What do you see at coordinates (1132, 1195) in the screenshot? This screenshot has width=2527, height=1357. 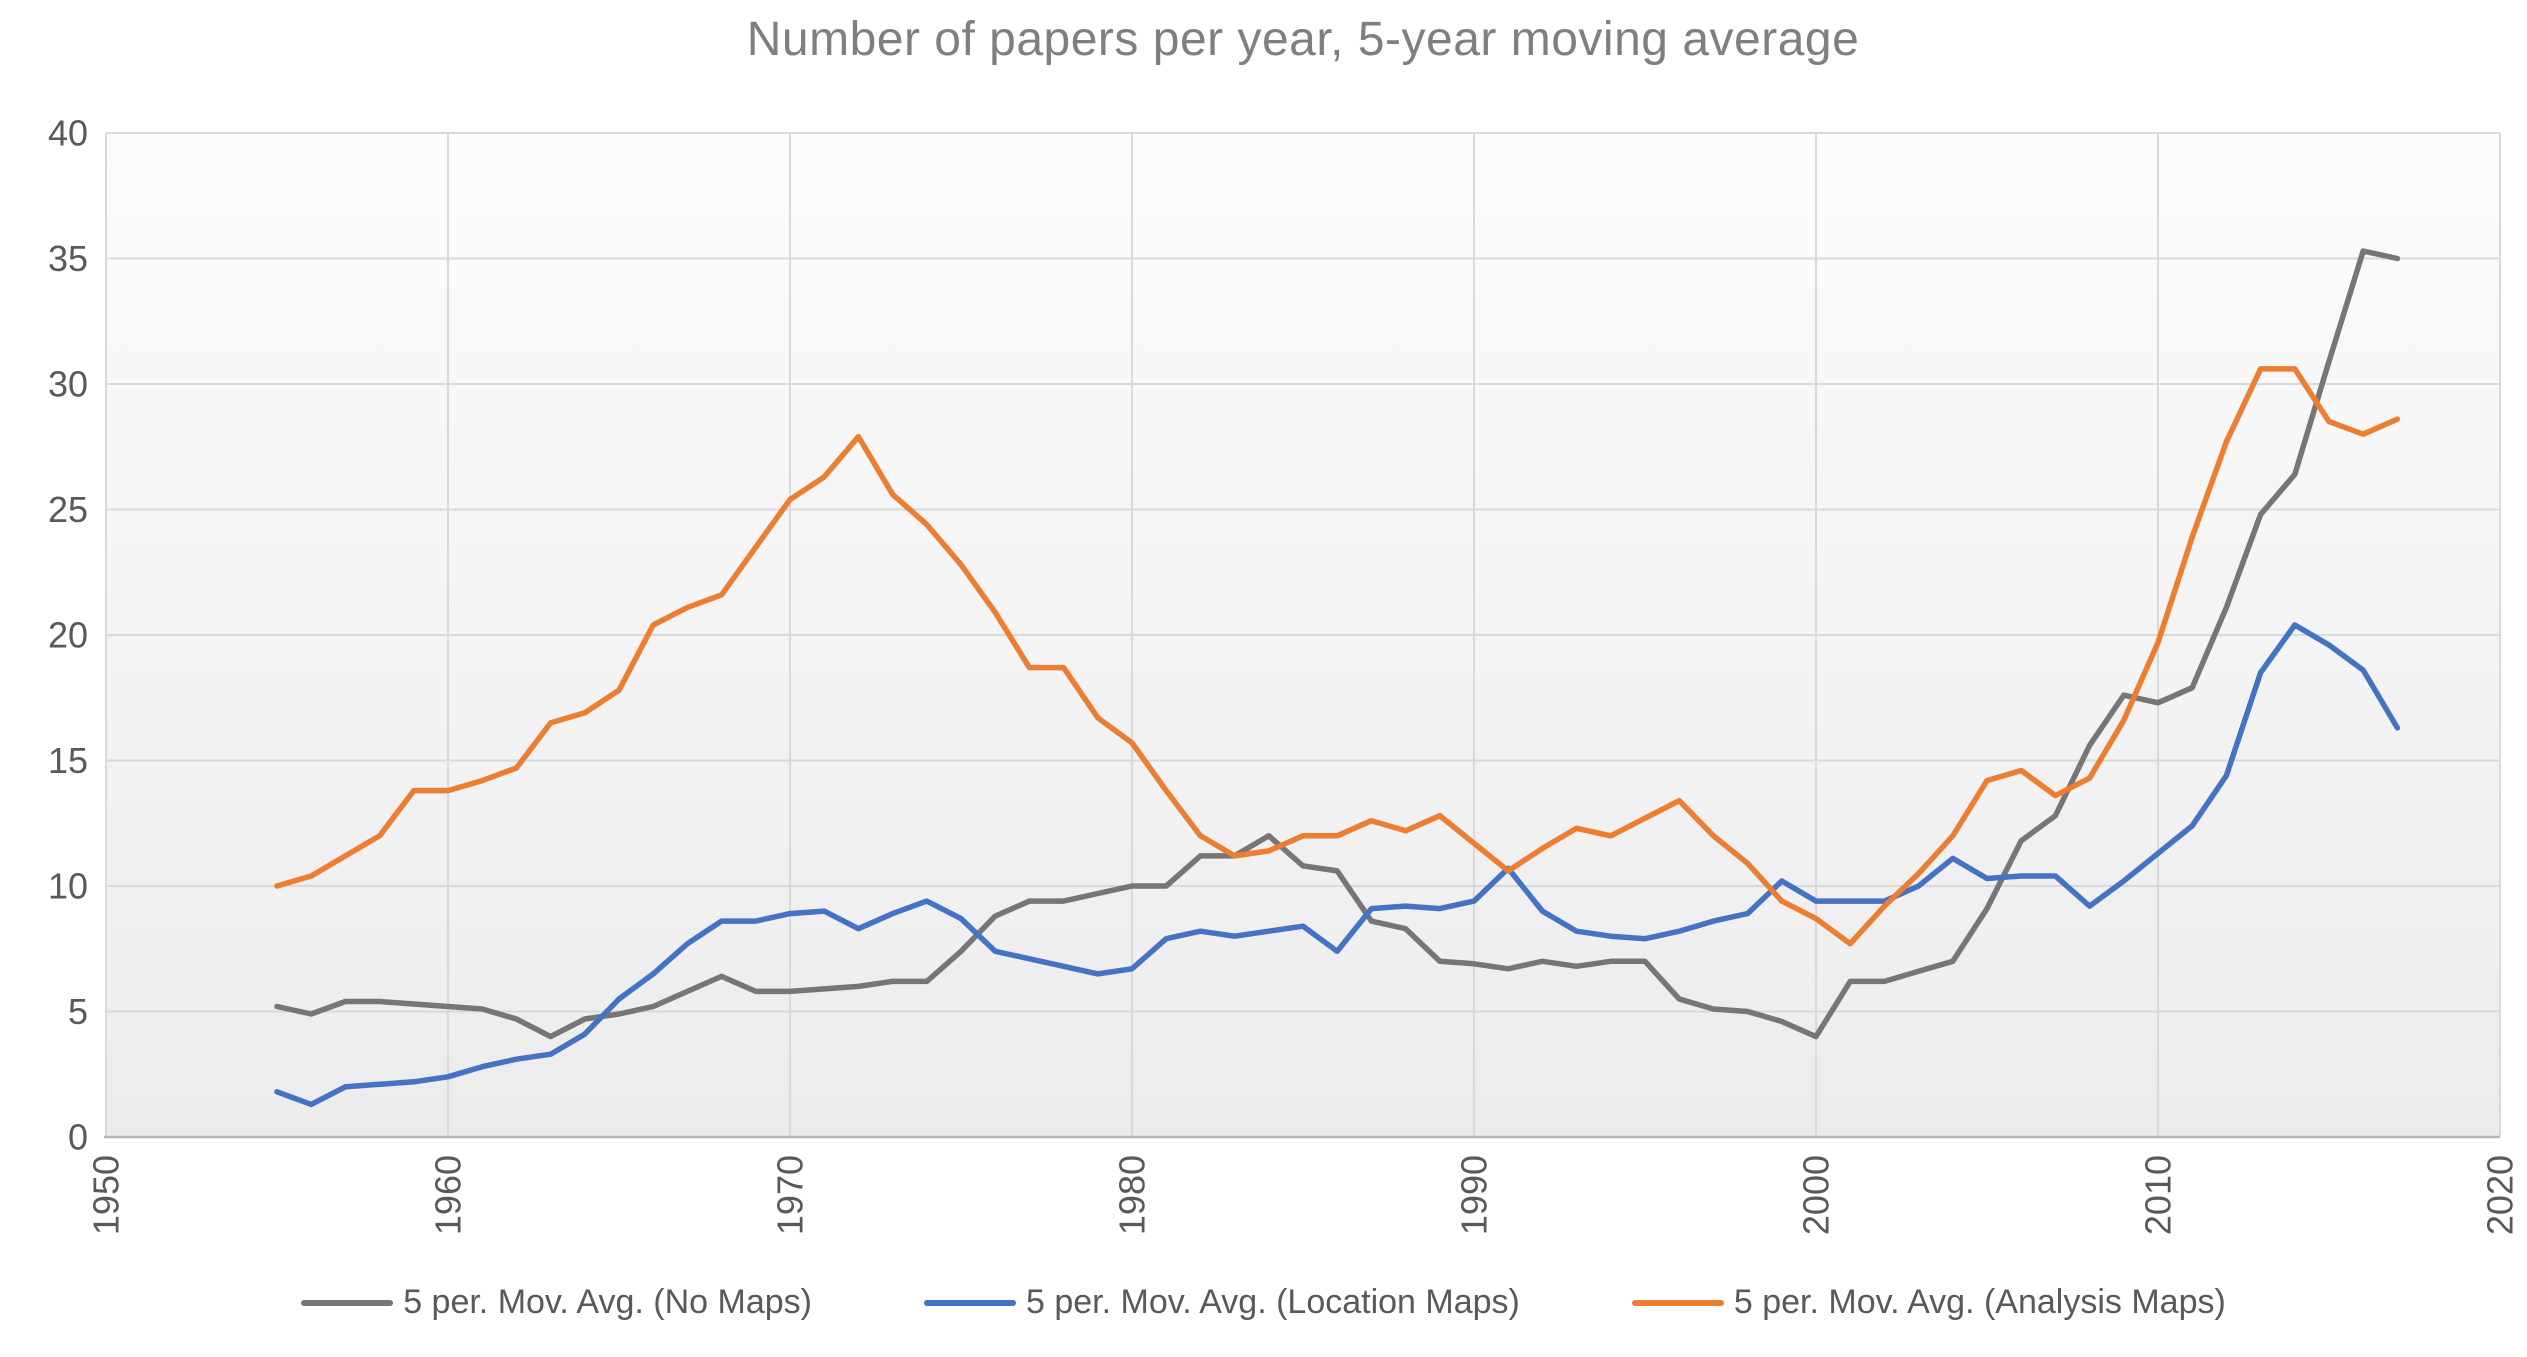 I see `x-tick-label: 1980` at bounding box center [1132, 1195].